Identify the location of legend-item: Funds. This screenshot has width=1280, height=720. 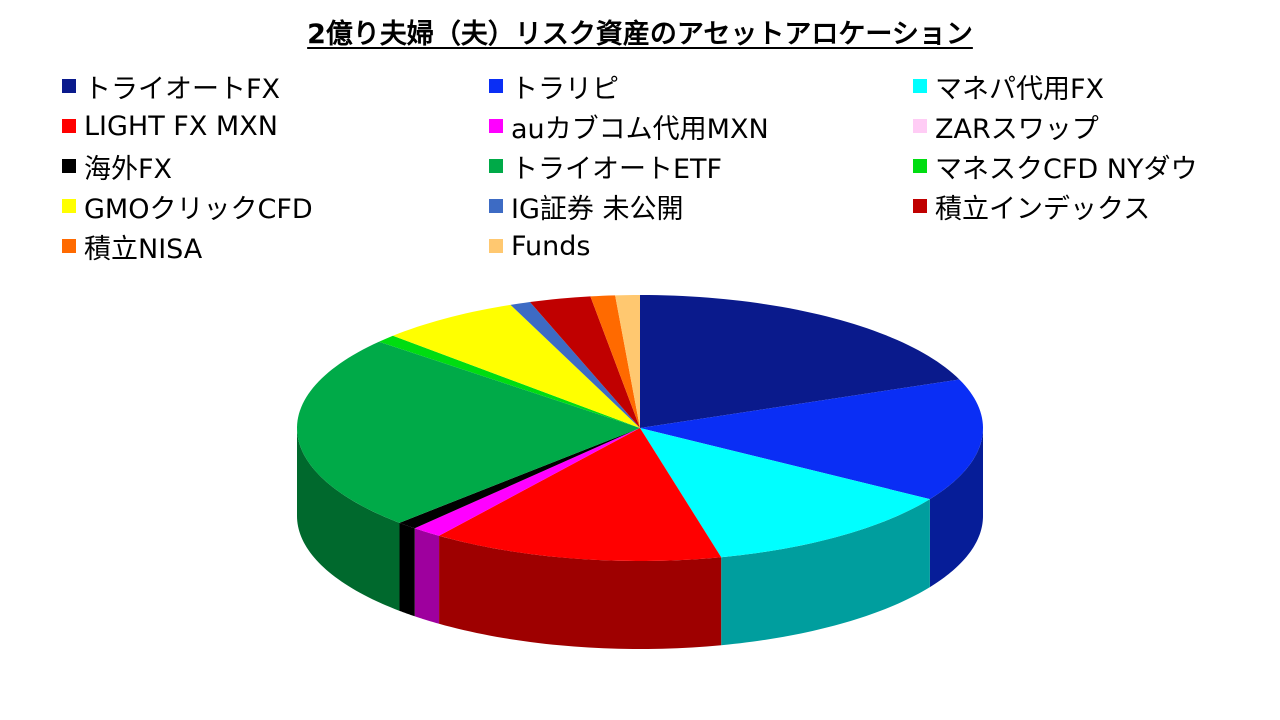
(701, 246).